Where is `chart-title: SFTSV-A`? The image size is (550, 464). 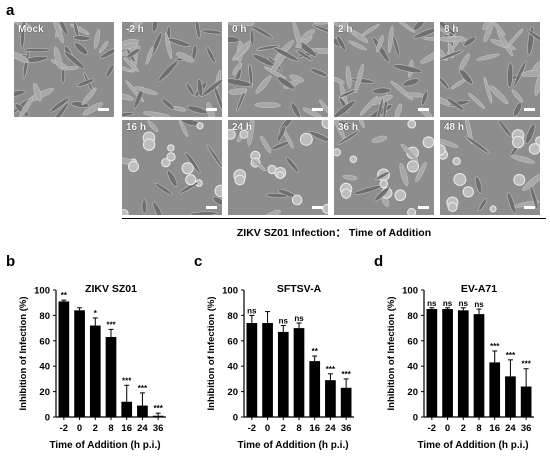
chart-title: SFTSV-A is located at coordinates (299, 289).